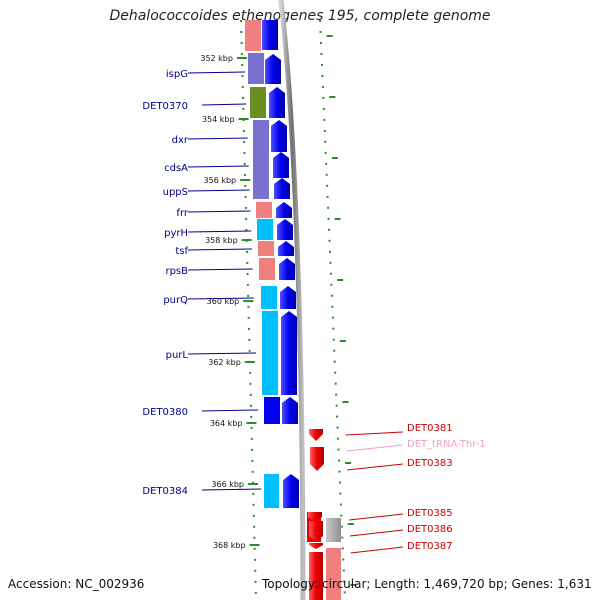 Image resolution: width=600 pixels, height=600 pixels. What do you see at coordinates (181, 251) in the screenshot?
I see `gene-label-tsf: tsf` at bounding box center [181, 251].